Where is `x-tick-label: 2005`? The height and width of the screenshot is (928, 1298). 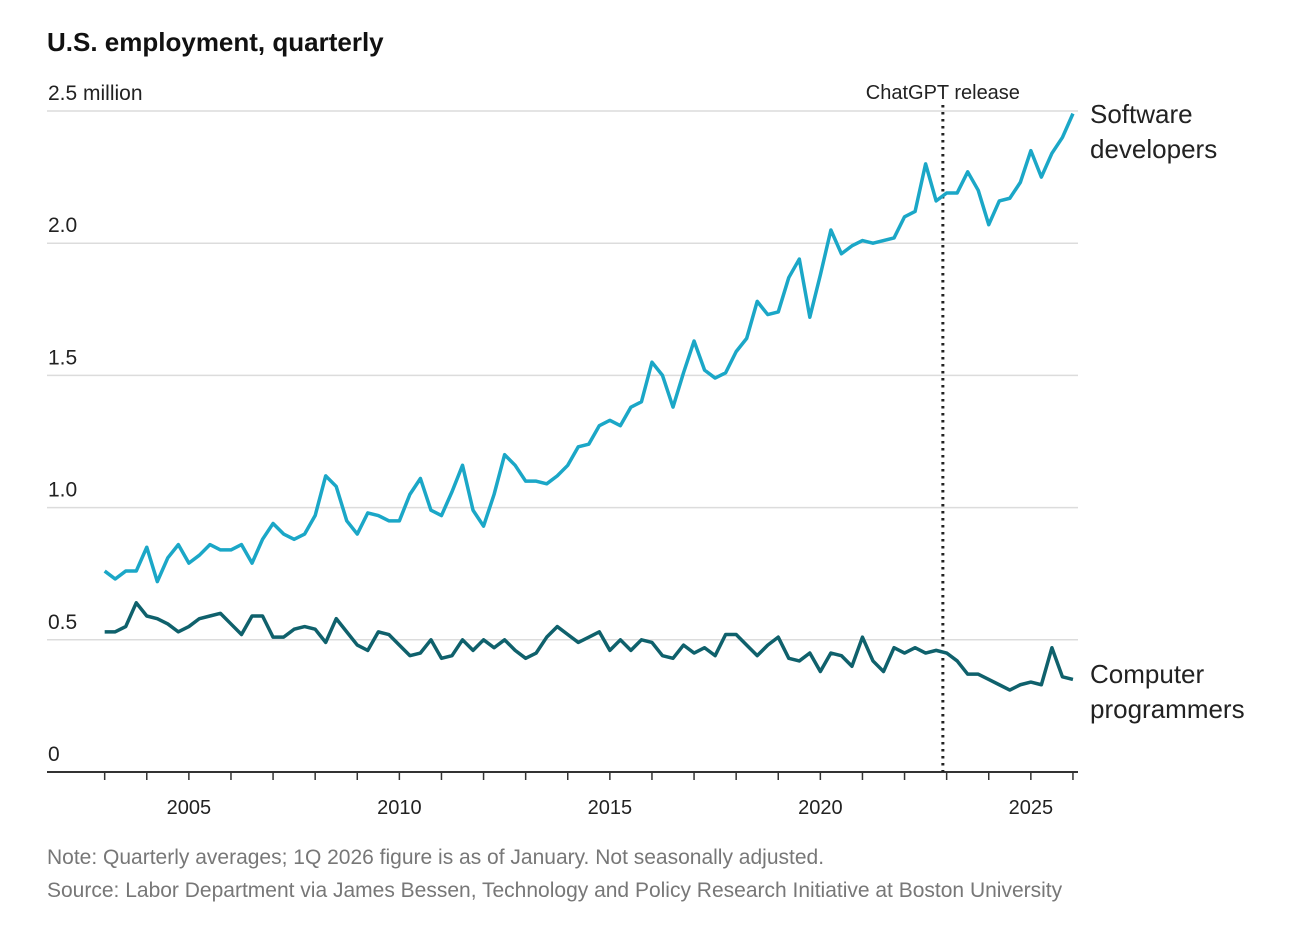 x-tick-label: 2005 is located at coordinates (189, 808).